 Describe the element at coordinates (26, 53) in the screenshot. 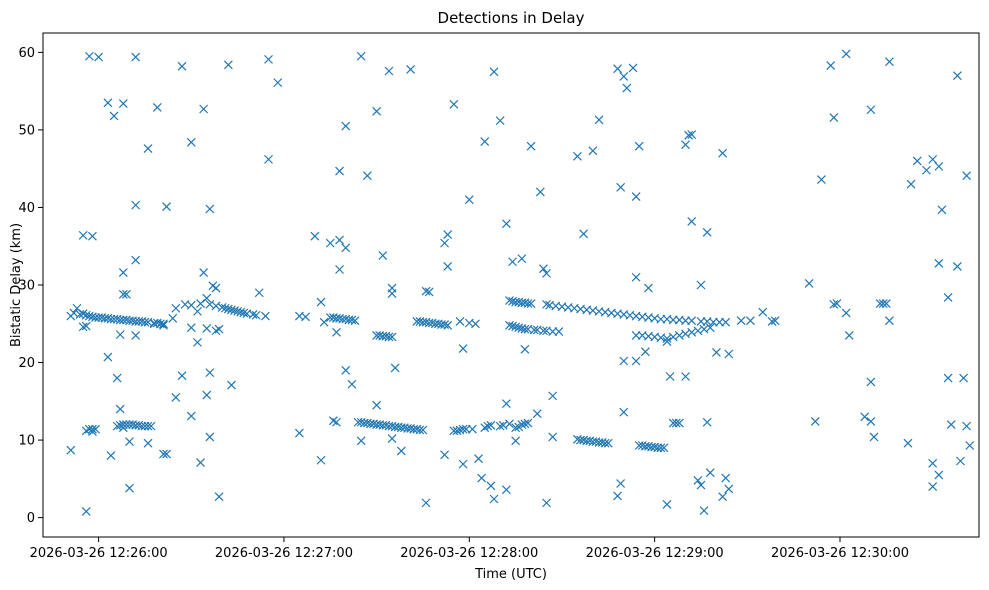

I see `y-tick-label: 60` at that location.